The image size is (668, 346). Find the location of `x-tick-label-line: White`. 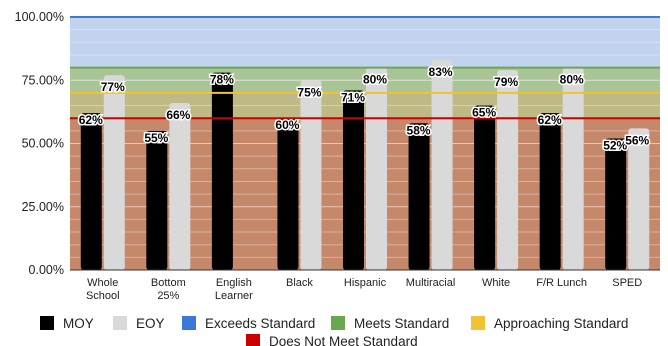

x-tick-label-line: White is located at coordinates (496, 283).